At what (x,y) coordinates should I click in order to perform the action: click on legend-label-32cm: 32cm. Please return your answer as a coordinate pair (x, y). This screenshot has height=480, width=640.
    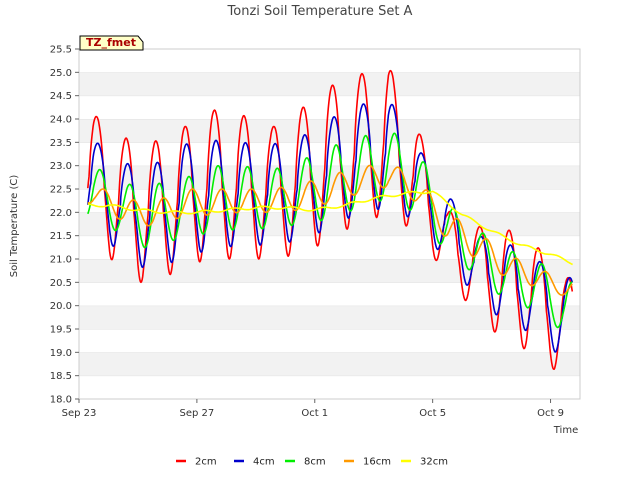
    Looking at the image, I should click on (434, 462).